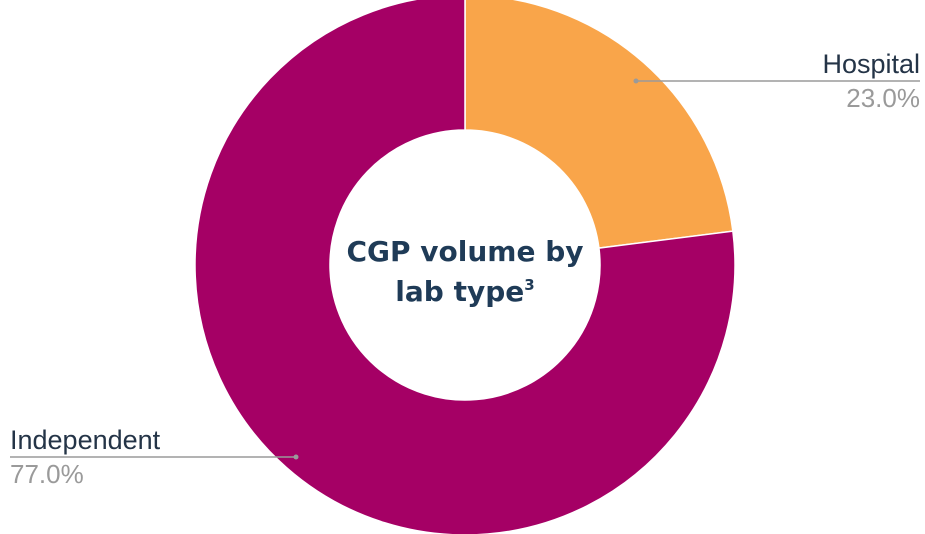  I want to click on chart-title-line2-text: lab type, so click(459, 291).